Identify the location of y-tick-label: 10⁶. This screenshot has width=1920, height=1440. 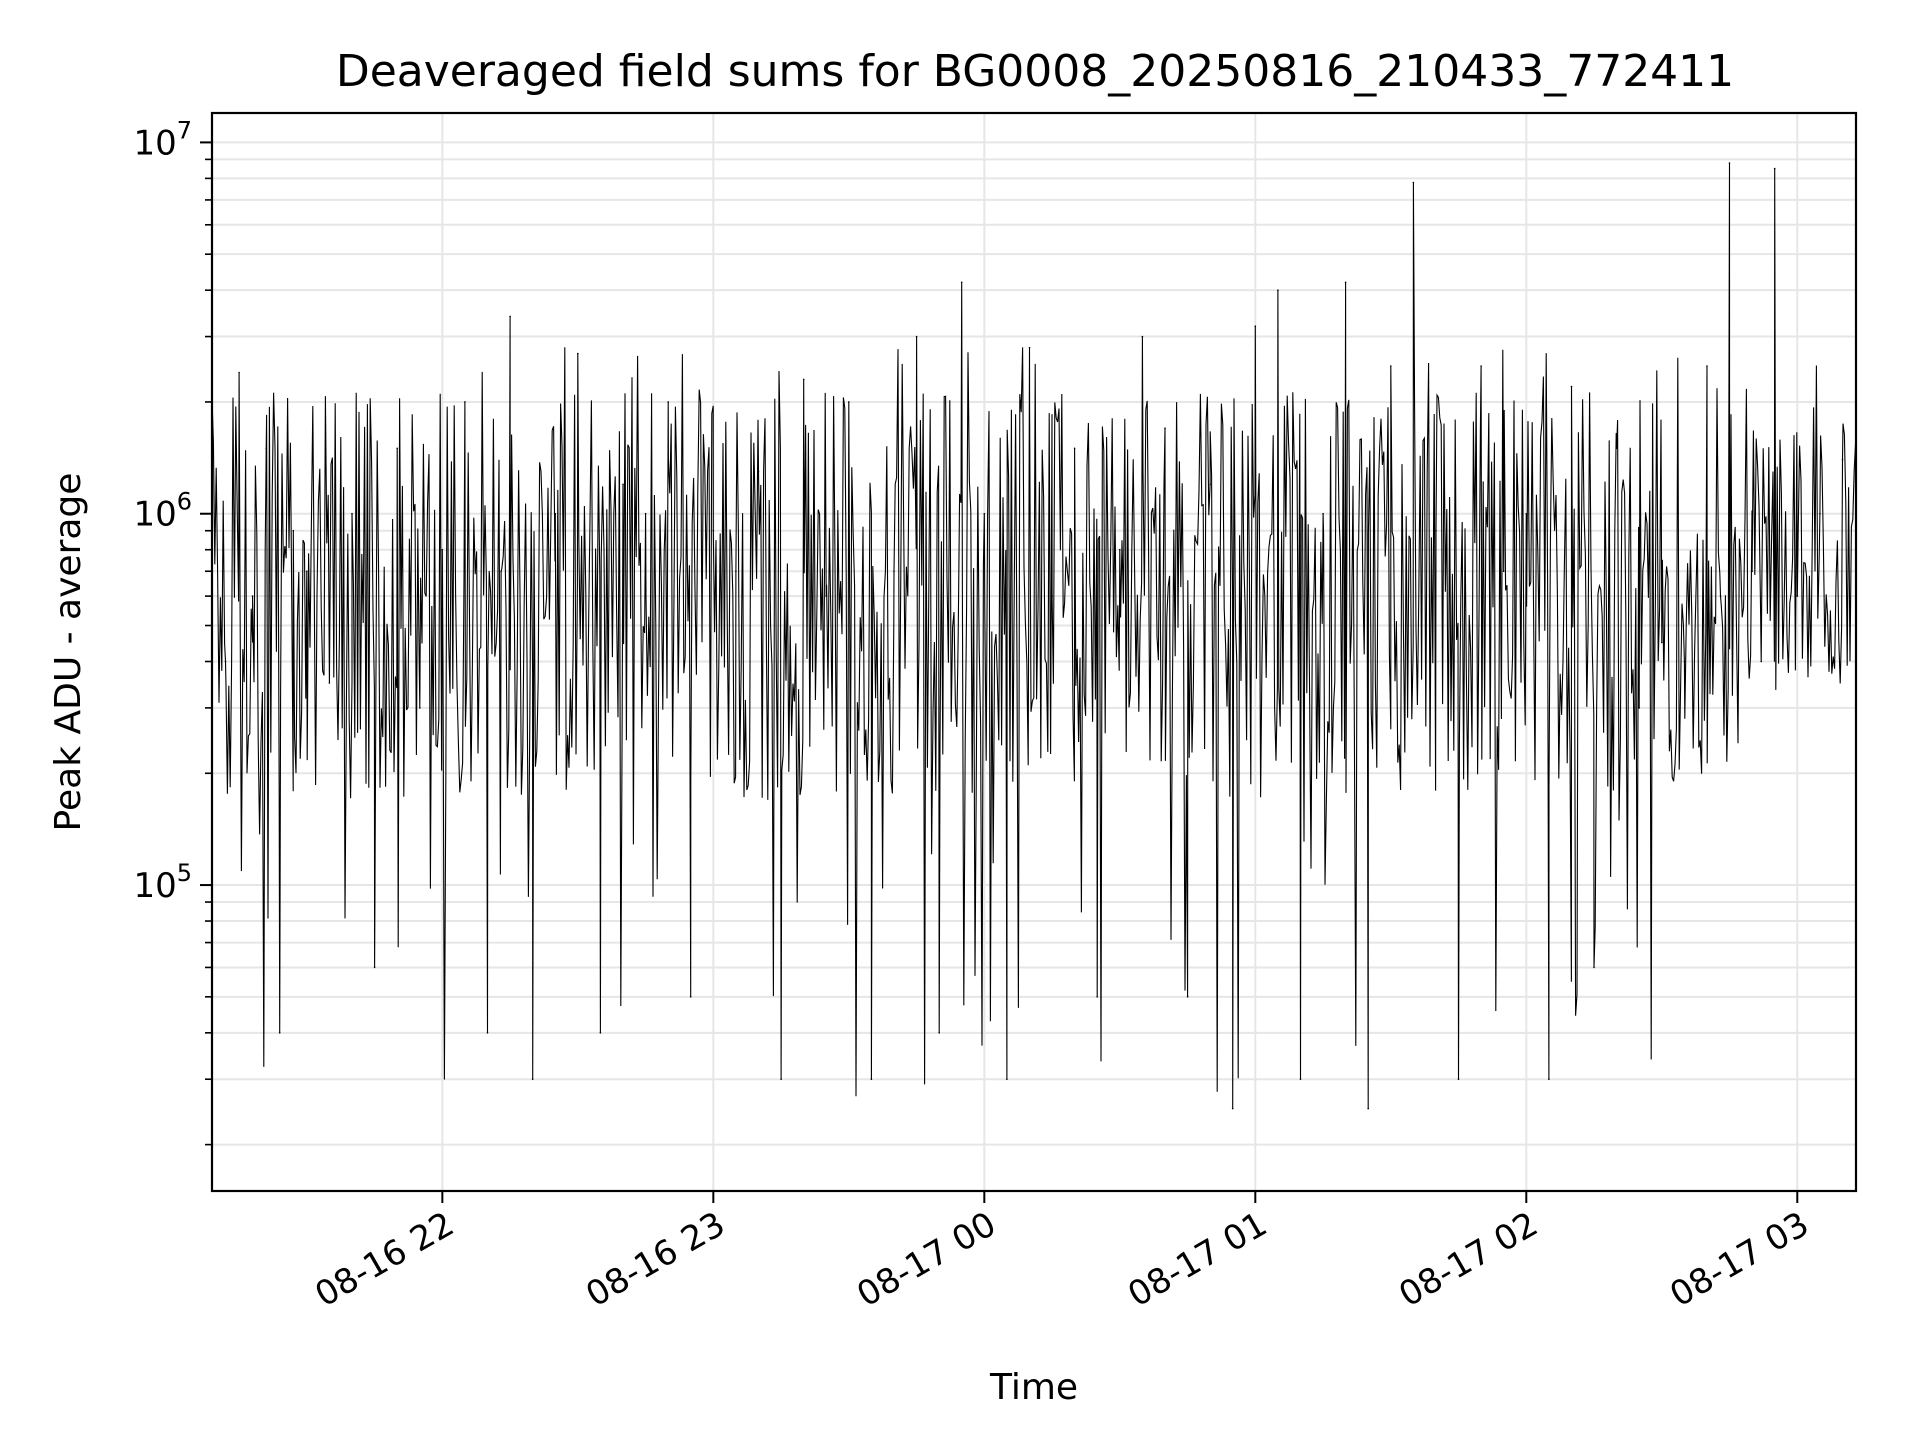
(162, 511).